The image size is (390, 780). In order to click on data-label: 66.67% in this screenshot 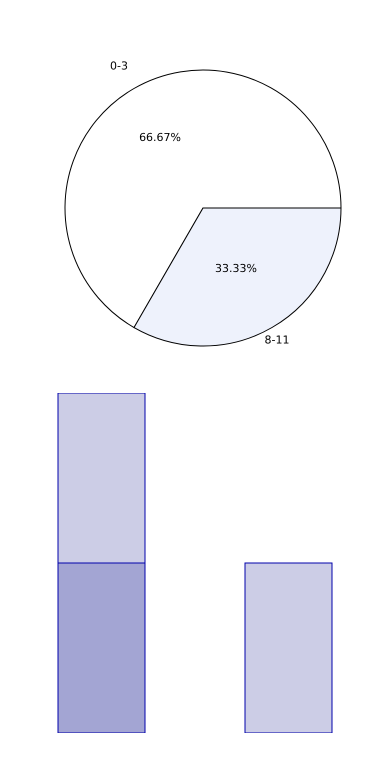, I will do `click(160, 137)`.